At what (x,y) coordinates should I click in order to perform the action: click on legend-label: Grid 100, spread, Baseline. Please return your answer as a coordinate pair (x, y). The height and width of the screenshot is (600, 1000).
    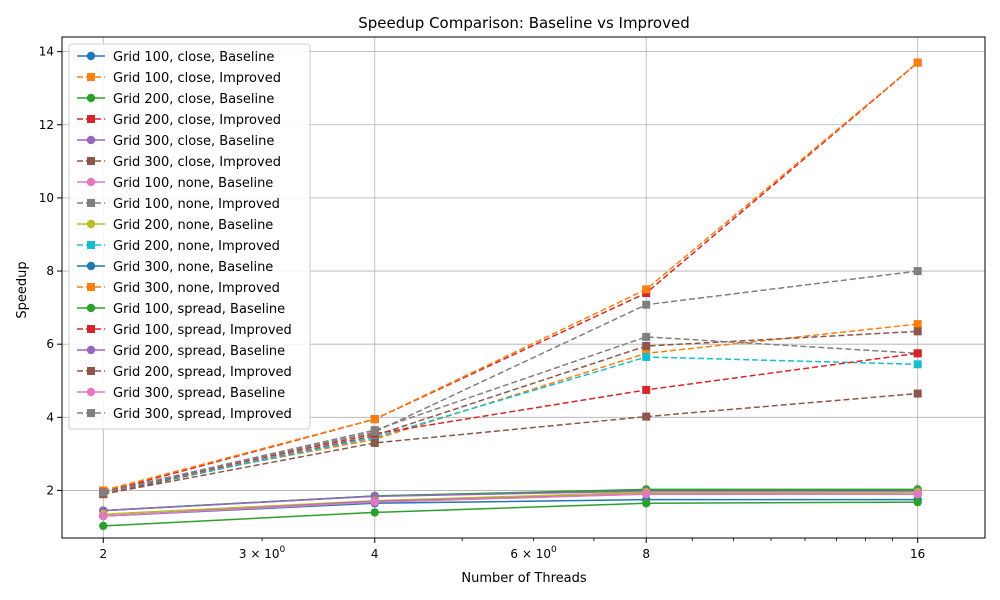
    Looking at the image, I should click on (199, 309).